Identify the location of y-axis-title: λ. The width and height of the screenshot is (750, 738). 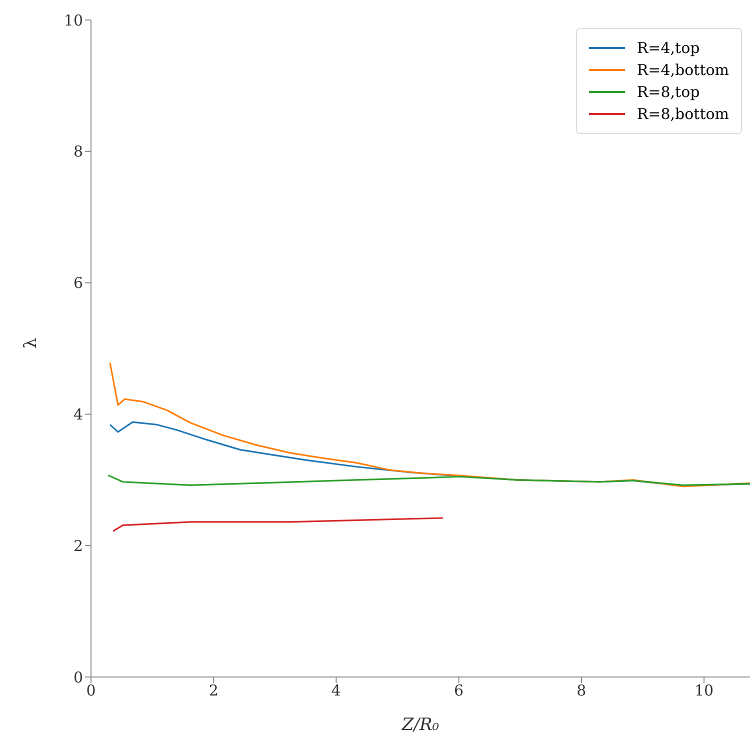
(31, 343).